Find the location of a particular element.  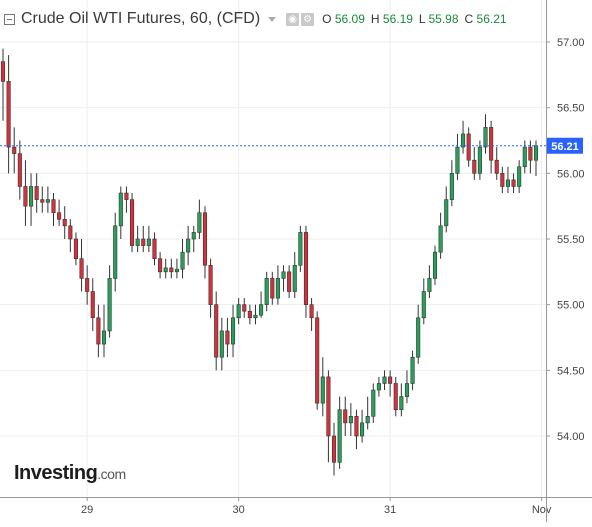

y-tick-label: 55.00 is located at coordinates (571, 306).